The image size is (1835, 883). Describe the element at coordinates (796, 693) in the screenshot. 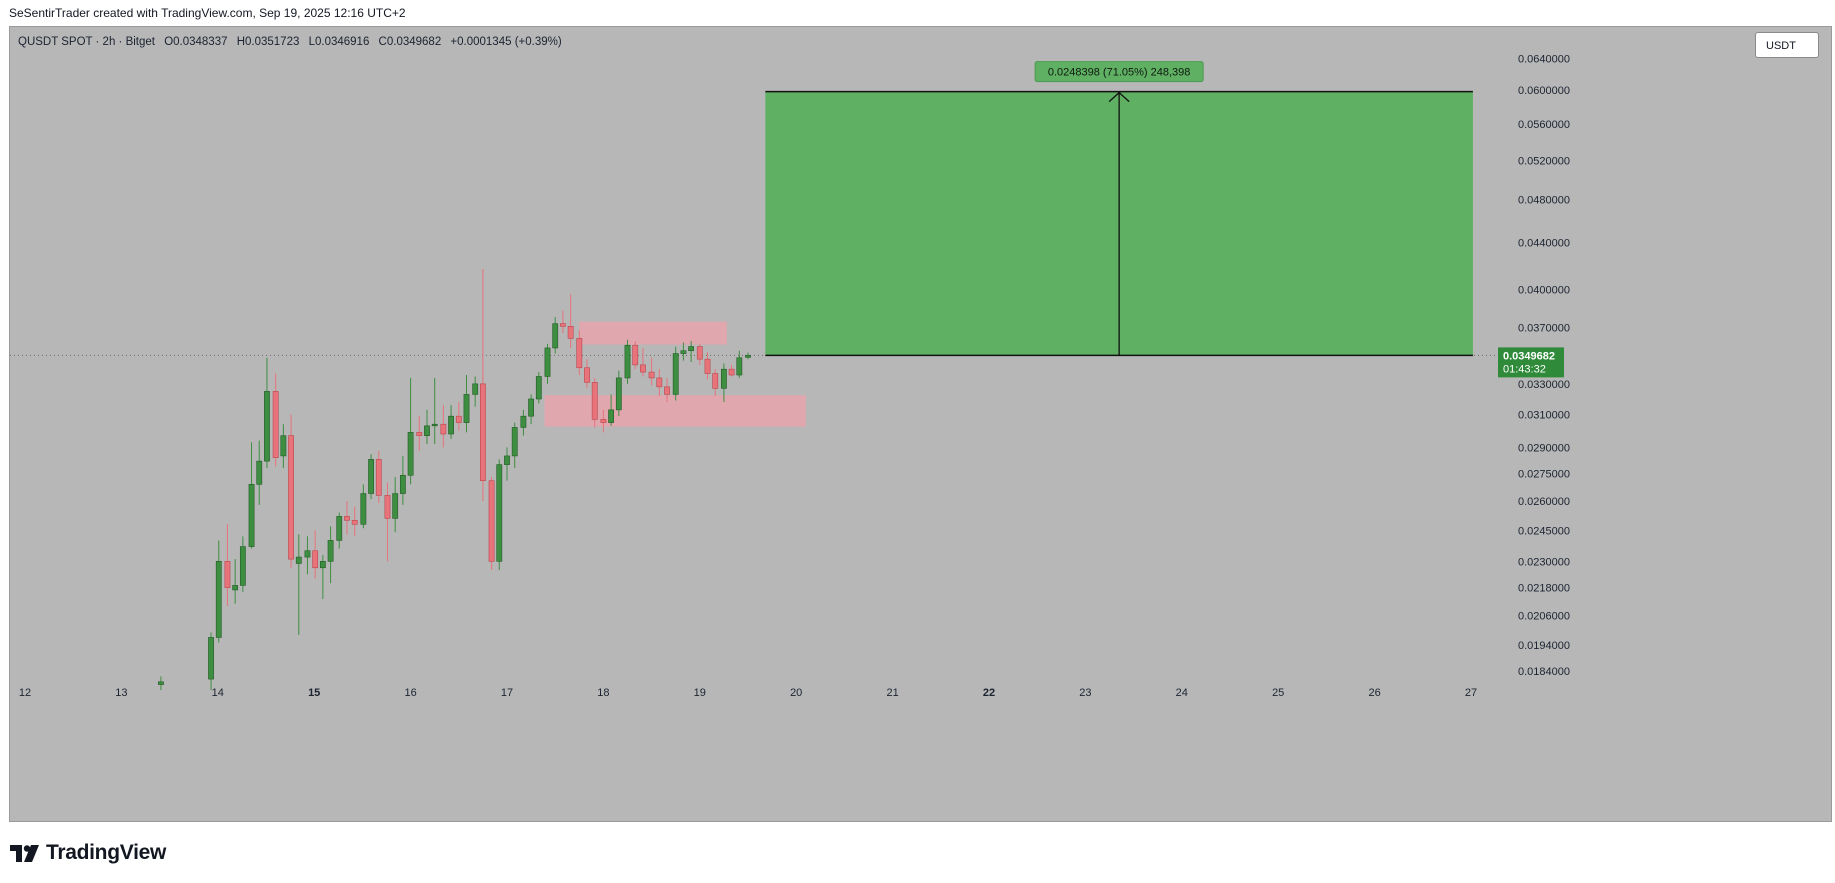

I see `x-tick-label: 20` at that location.